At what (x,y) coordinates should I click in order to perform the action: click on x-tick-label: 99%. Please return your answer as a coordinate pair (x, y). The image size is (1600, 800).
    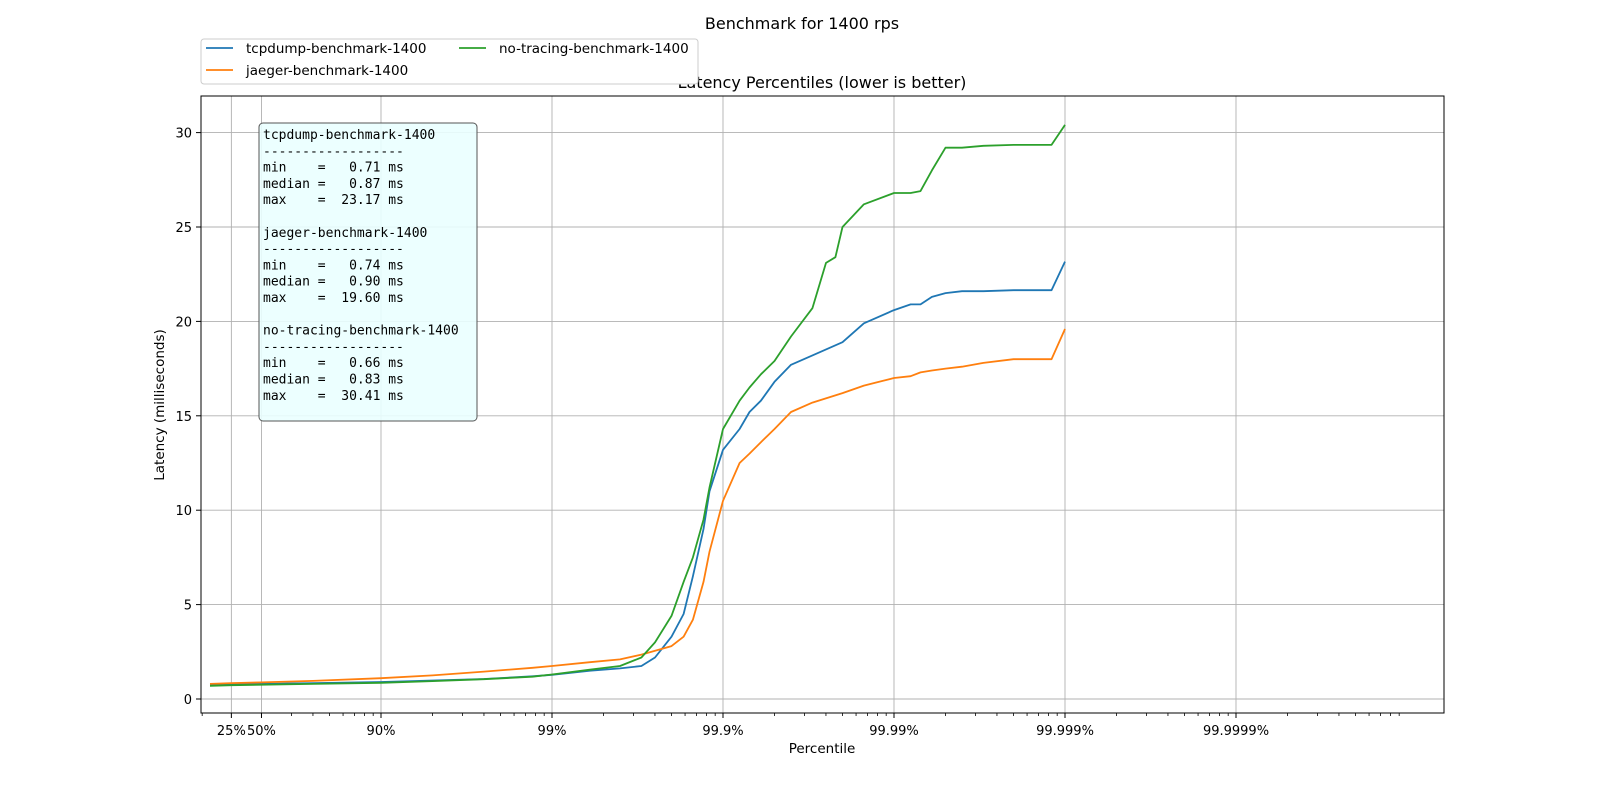
    Looking at the image, I should click on (552, 731).